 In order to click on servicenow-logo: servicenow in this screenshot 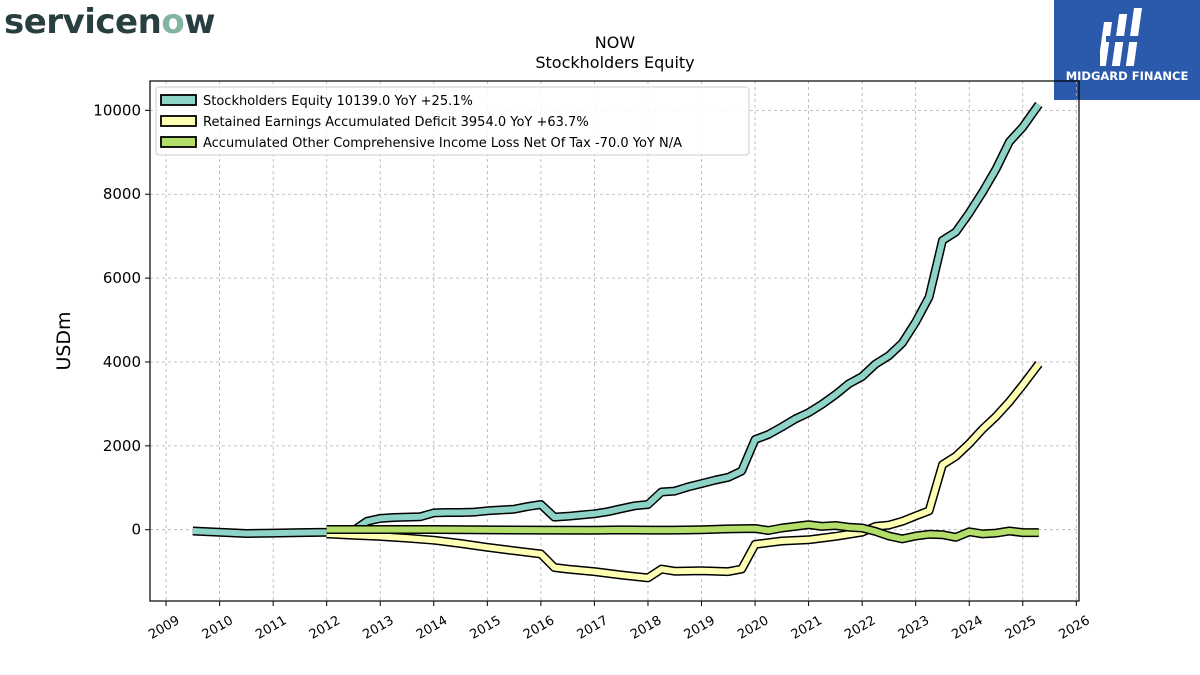, I will do `click(110, 22)`.